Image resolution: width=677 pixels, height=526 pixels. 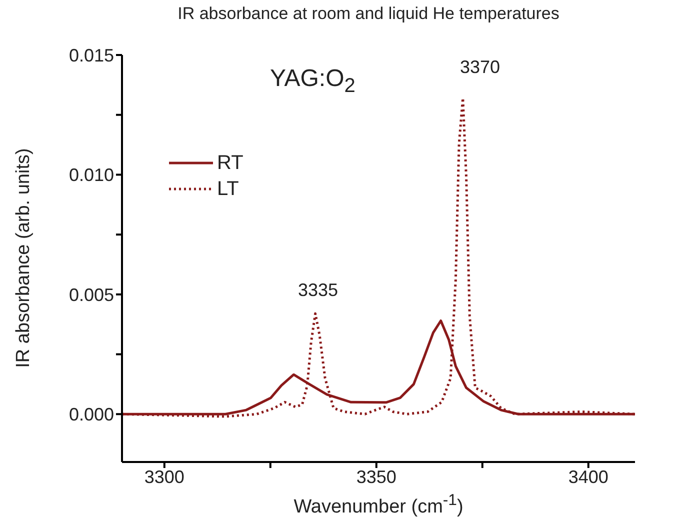 I want to click on y-tick-label: 0.015, so click(x=91, y=55).